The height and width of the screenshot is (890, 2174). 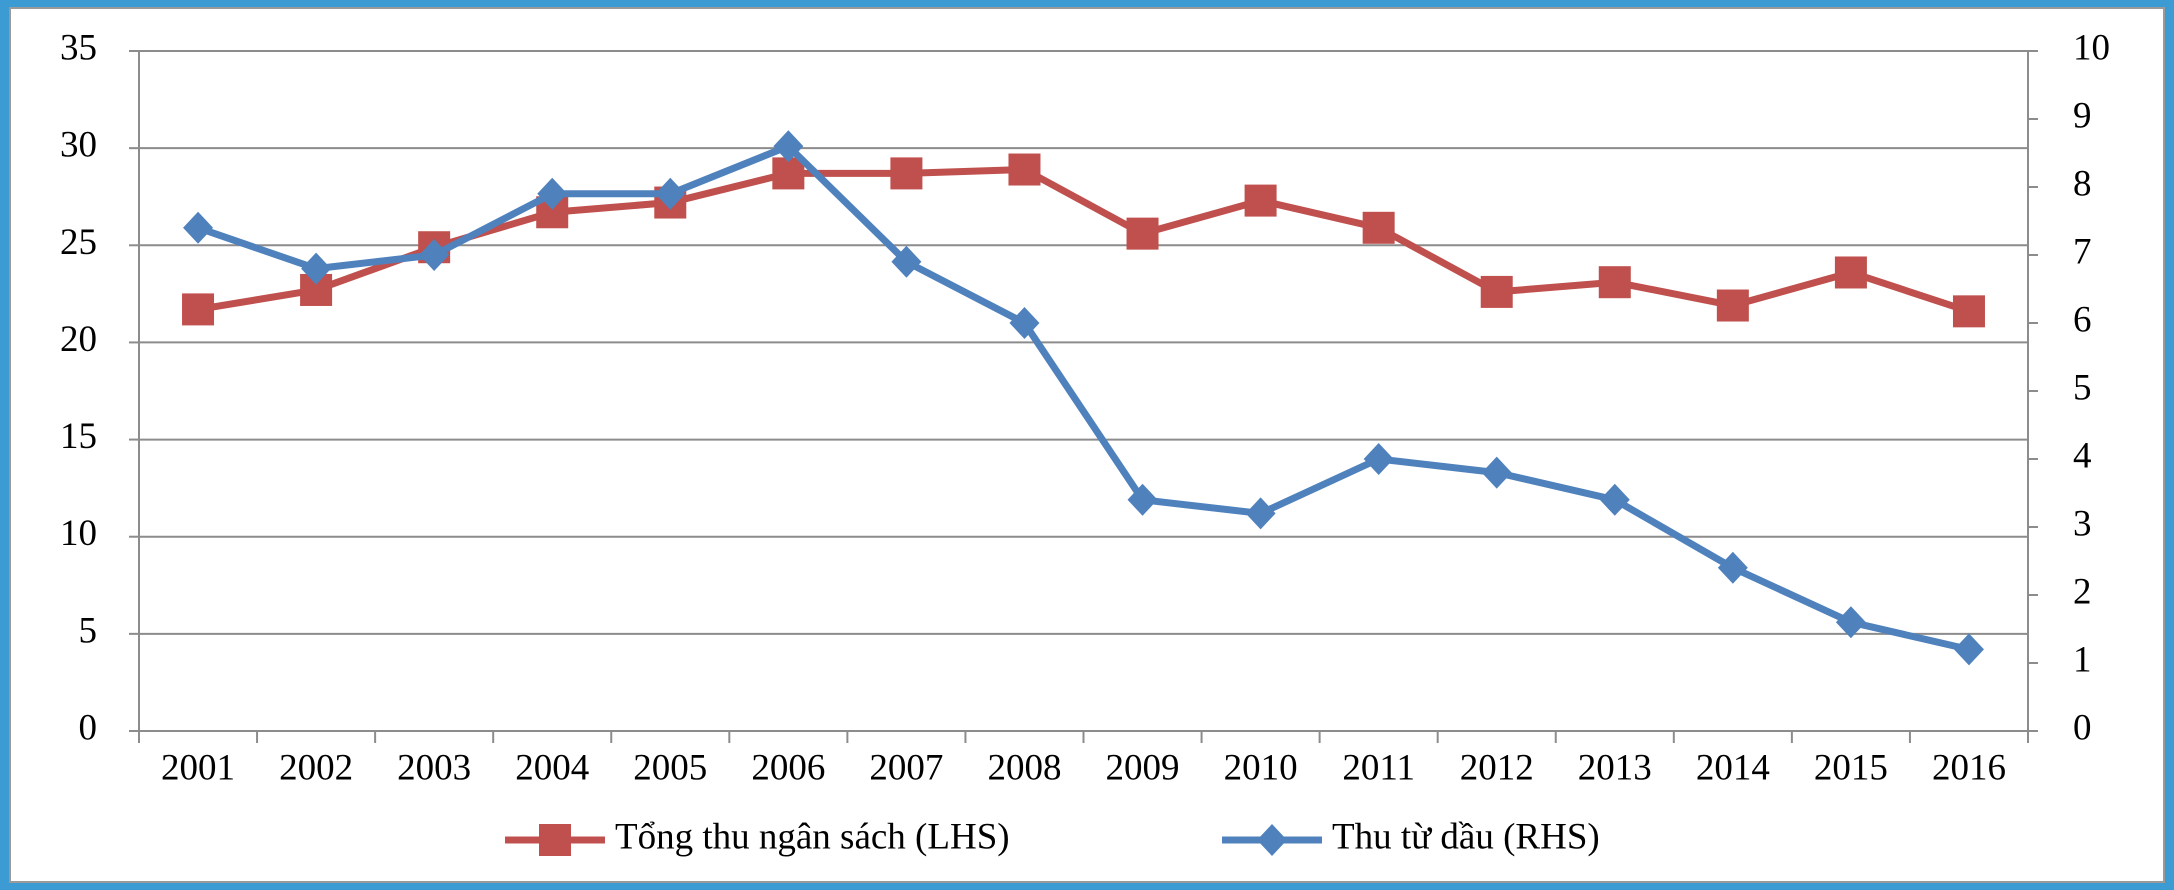 I want to click on y-tick-label: 0, so click(x=88, y=727).